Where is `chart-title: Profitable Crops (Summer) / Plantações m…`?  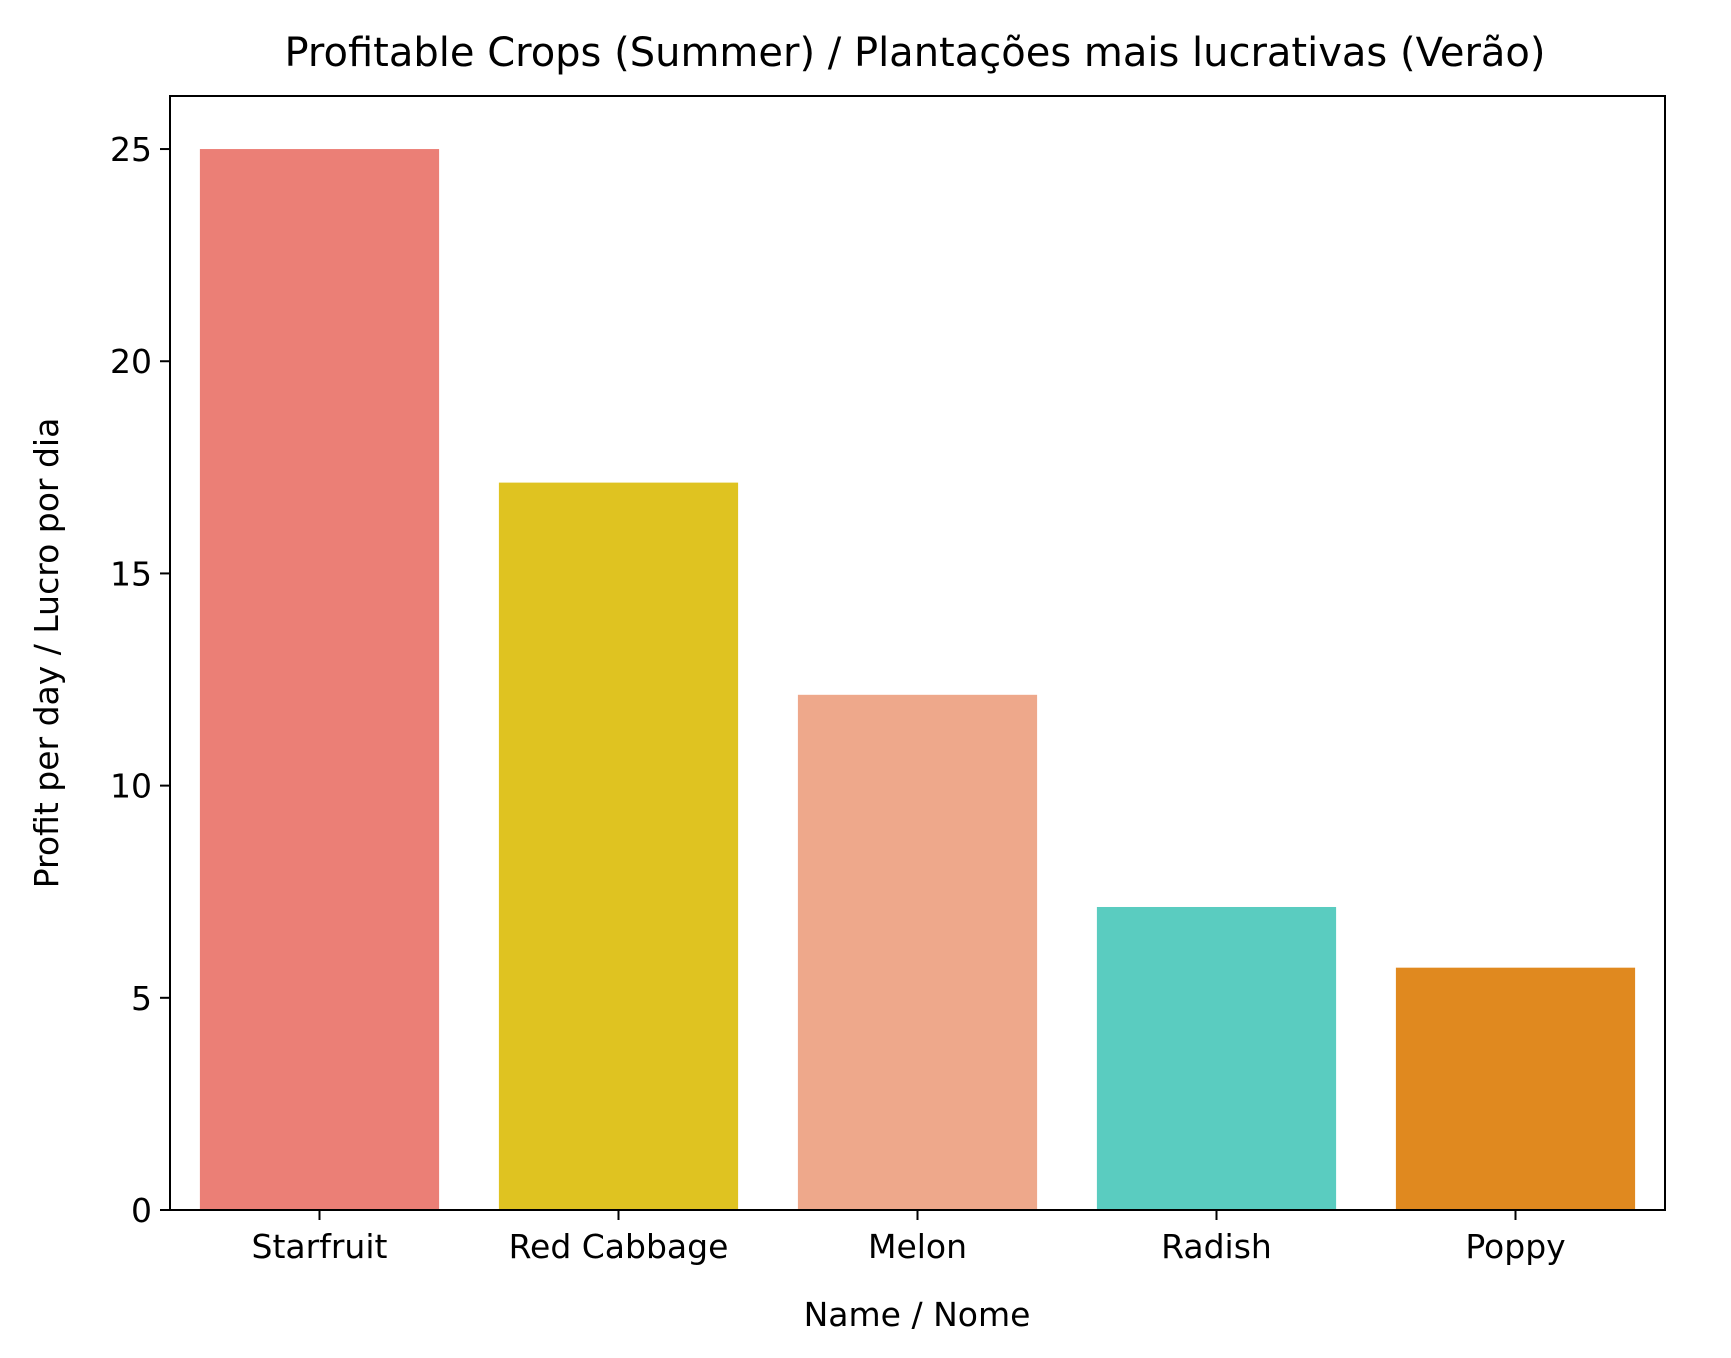
chart-title: Profitable Crops (Summer) / Plantações m… is located at coordinates (915, 53).